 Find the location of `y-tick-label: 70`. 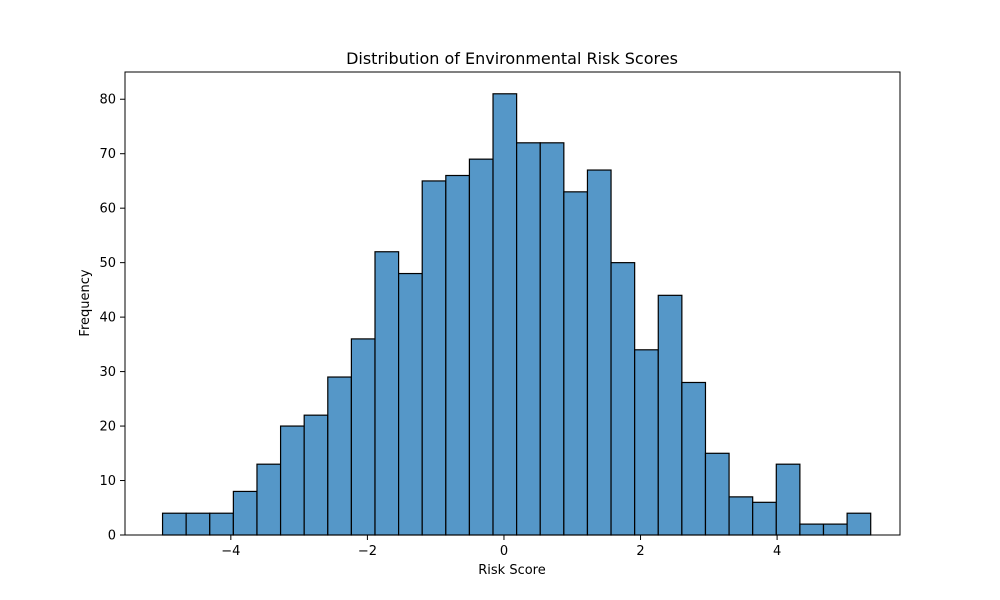

y-tick-label: 70 is located at coordinates (107, 154).